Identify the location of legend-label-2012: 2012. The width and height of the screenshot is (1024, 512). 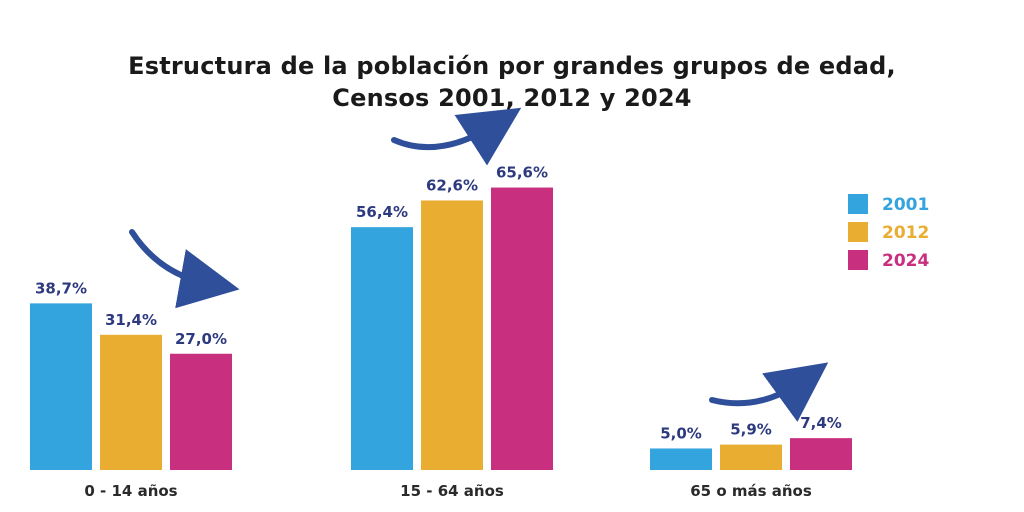
(905, 233).